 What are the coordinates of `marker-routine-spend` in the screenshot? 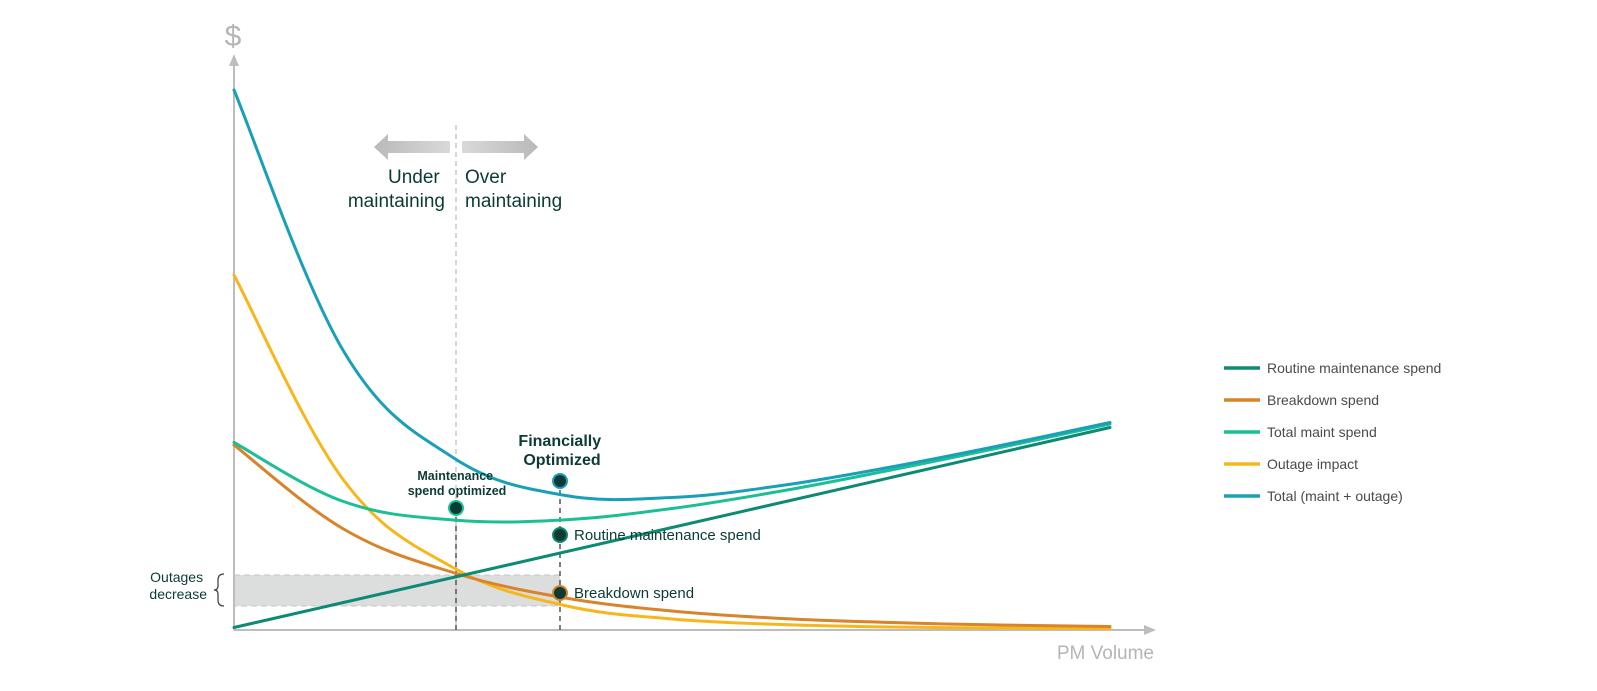 It's located at (560, 535).